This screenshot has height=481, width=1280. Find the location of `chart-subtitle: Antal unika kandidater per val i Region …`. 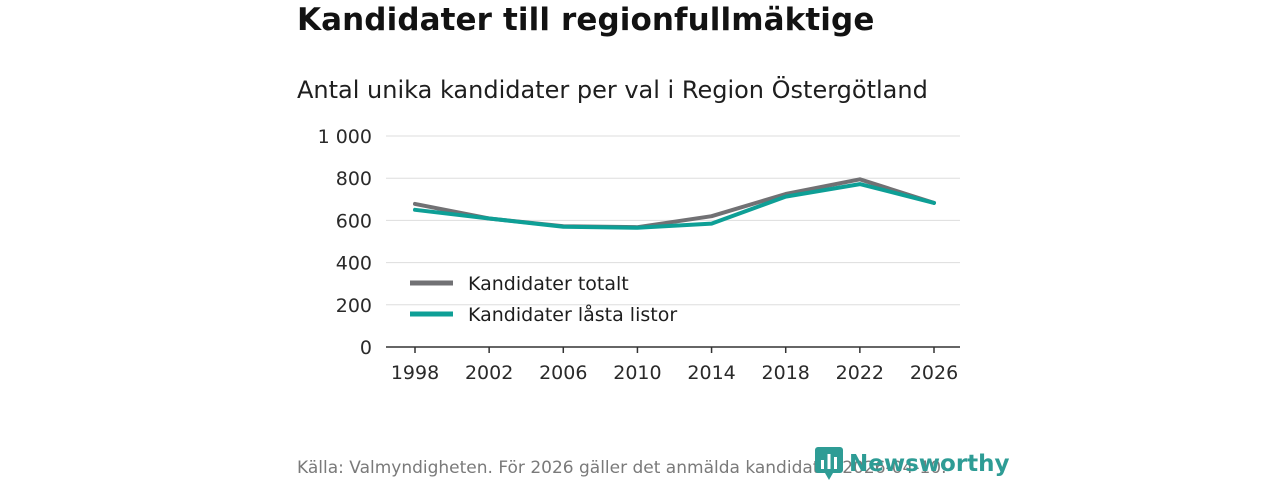

chart-subtitle: Antal unika kandidater per val i Region … is located at coordinates (612, 90).